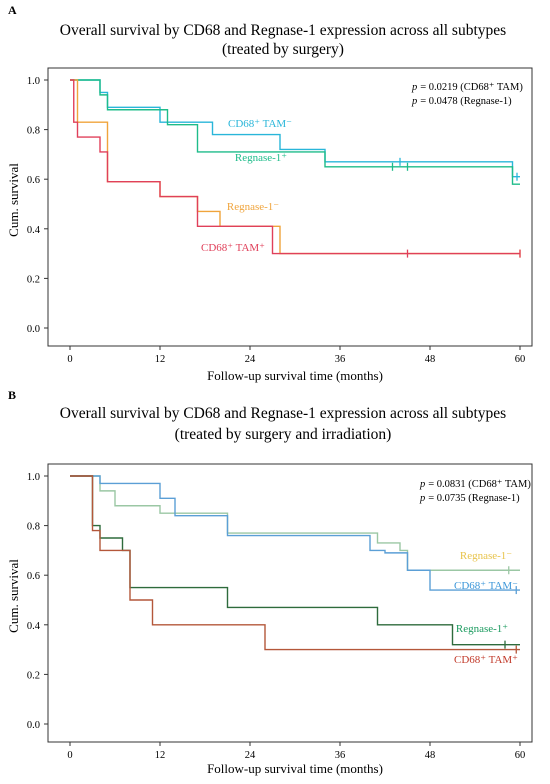  I want to click on p-value-text: p = 0.0478 (Regnase-1), so click(461, 101).